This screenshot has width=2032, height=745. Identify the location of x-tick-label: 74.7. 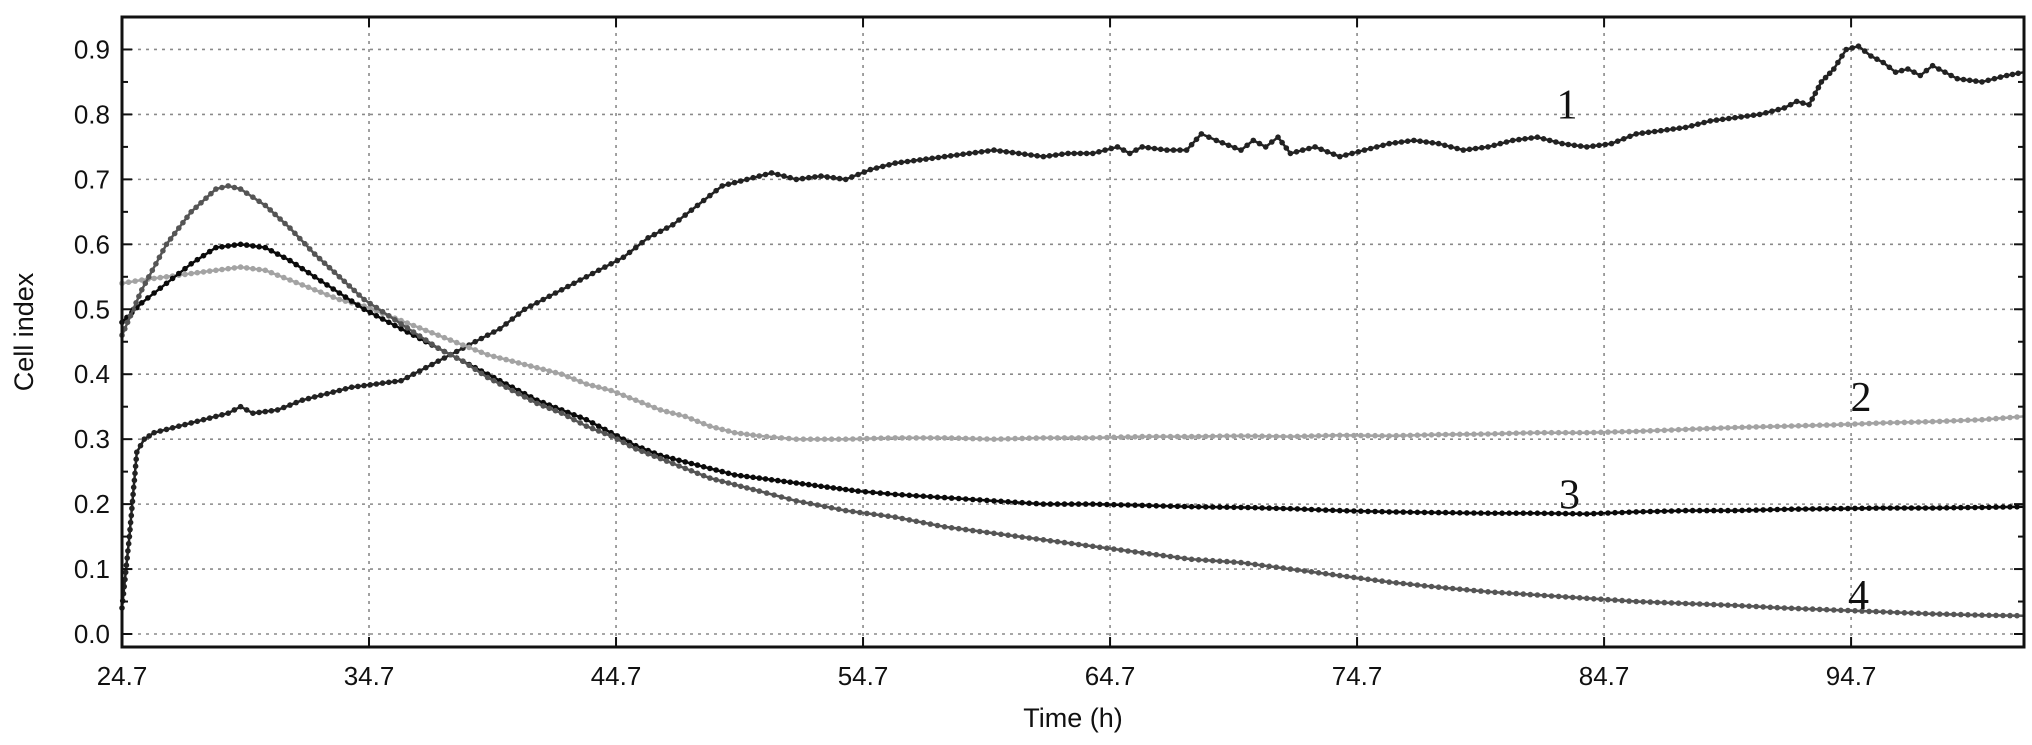
(1357, 676).